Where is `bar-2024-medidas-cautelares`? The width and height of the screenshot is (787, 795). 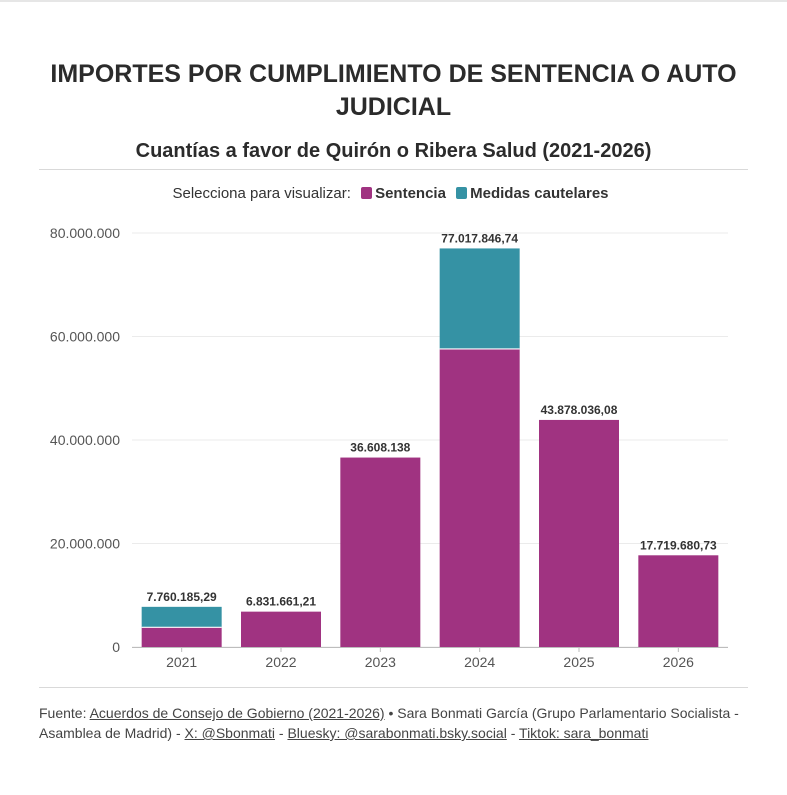
bar-2024-medidas-cautelares is located at coordinates (479, 298).